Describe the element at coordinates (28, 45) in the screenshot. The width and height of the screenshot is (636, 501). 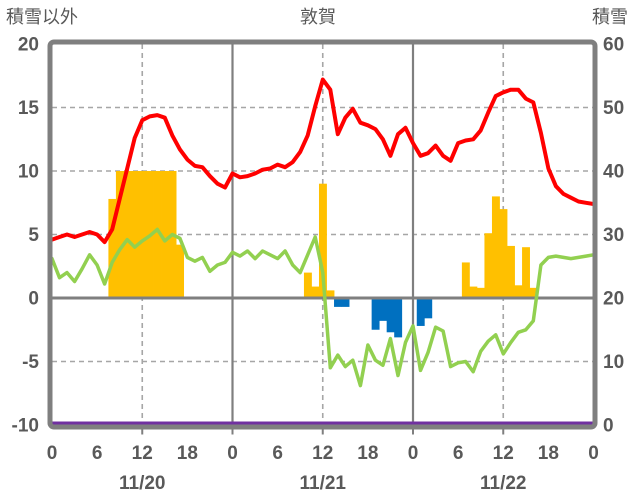
I see `y-axis-label-left: 20` at that location.